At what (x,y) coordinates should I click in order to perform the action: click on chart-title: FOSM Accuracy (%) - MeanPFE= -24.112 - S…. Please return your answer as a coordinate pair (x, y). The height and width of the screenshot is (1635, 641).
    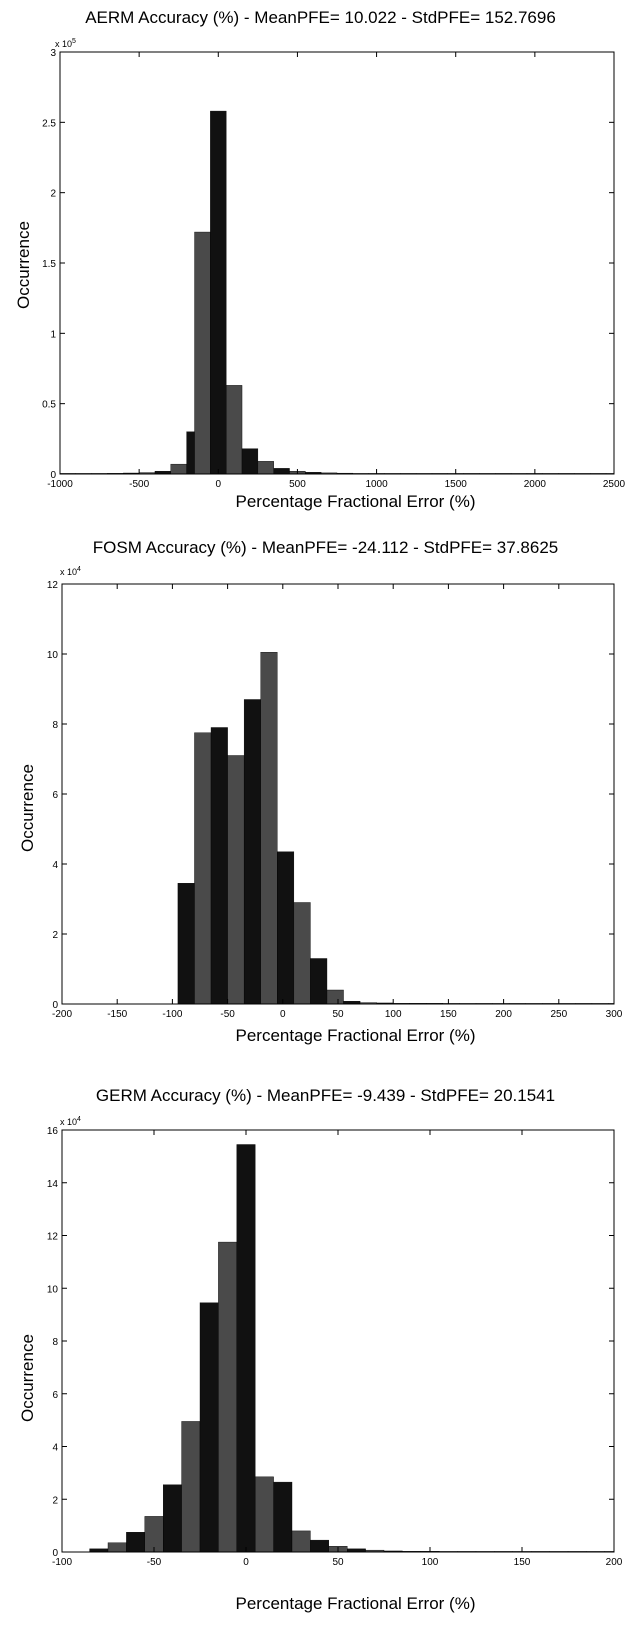
    Looking at the image, I should click on (325, 547).